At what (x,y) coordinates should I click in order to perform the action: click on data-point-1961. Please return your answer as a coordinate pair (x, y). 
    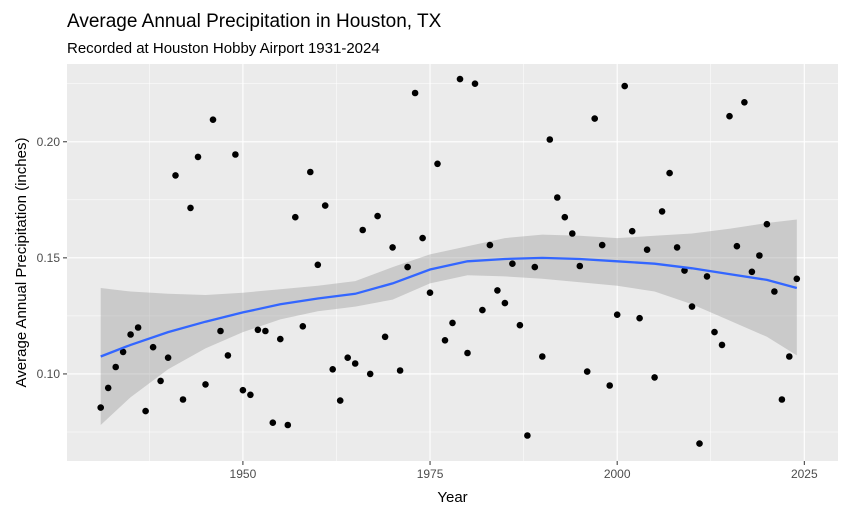
    Looking at the image, I should click on (325, 205).